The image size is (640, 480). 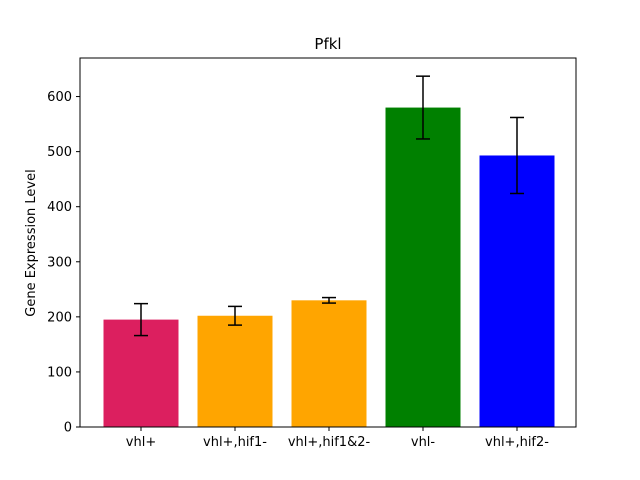 What do you see at coordinates (141, 442) in the screenshot?
I see `x-tick-label-0: vhl+` at bounding box center [141, 442].